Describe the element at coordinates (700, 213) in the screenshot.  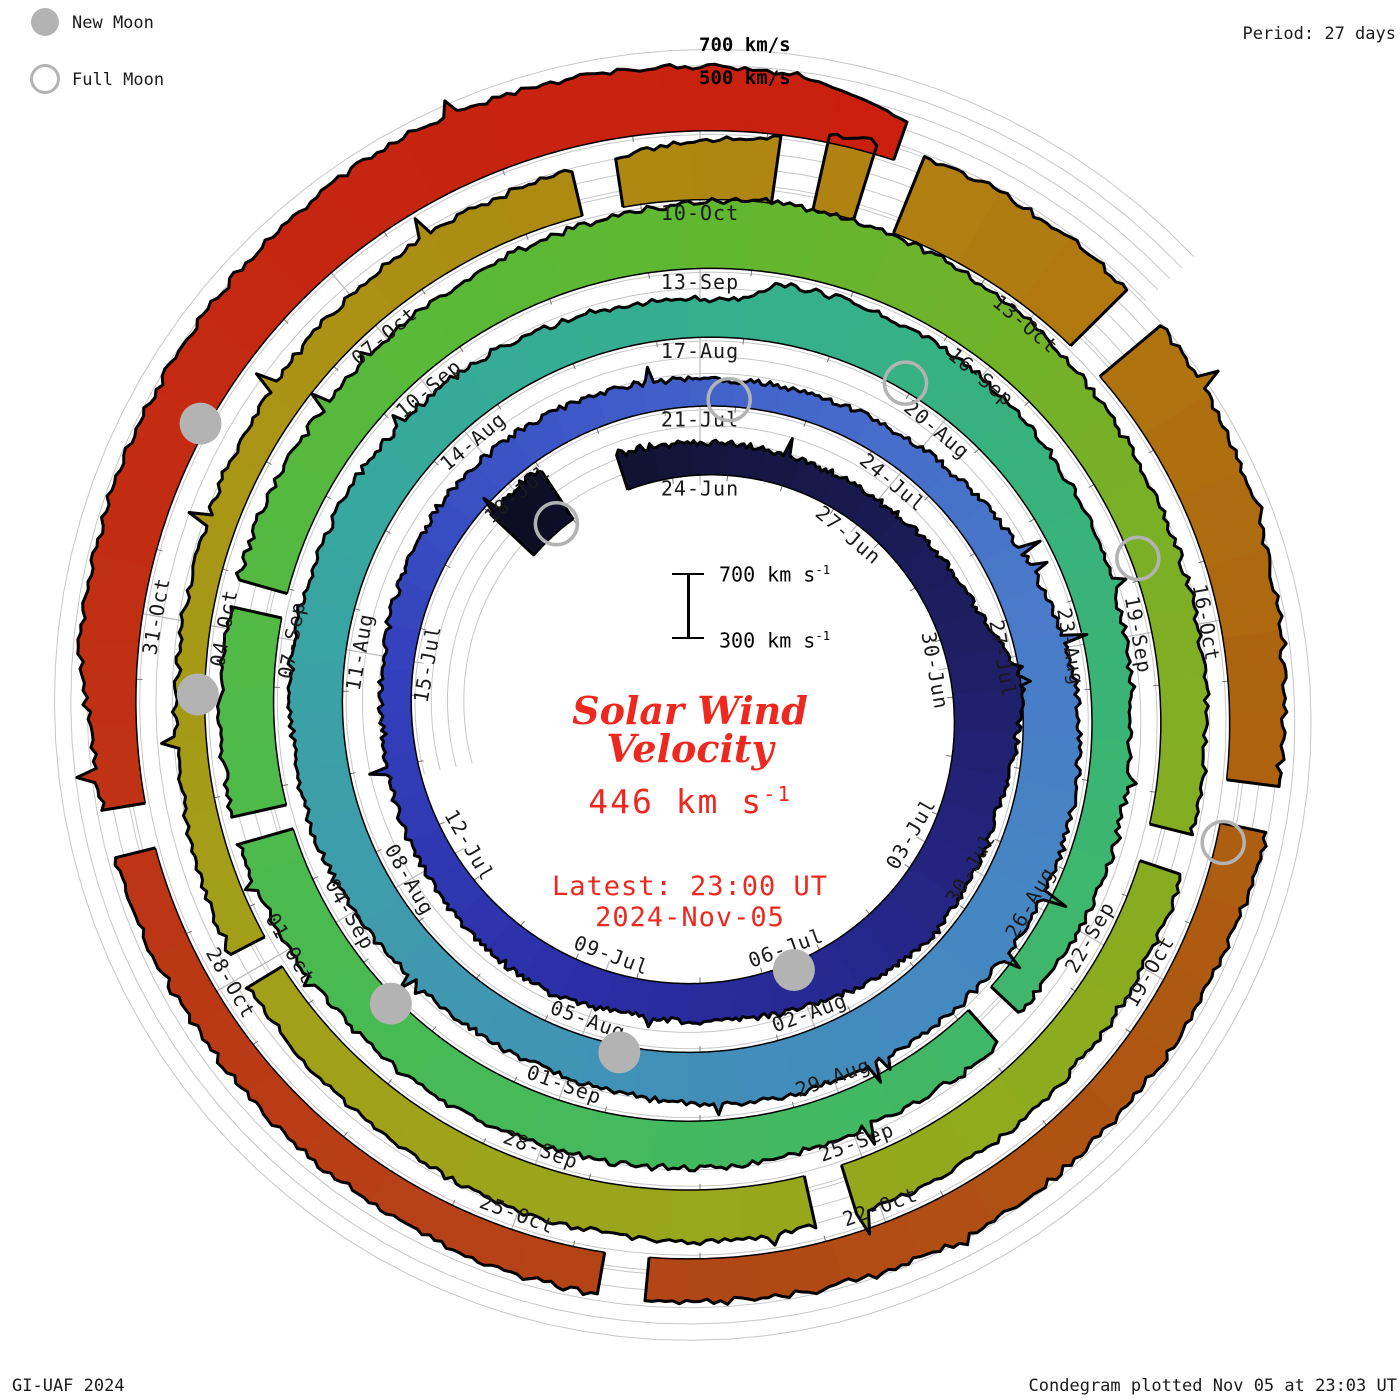
I see `date-label: 10-Oct` at that location.